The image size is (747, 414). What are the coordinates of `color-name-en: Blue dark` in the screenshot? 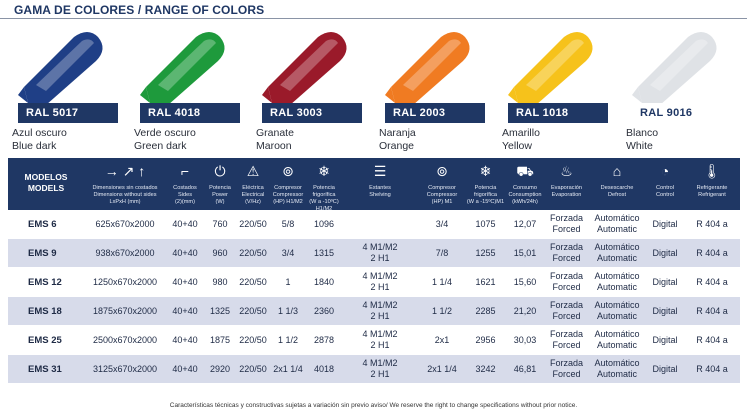 It's located at (34, 146).